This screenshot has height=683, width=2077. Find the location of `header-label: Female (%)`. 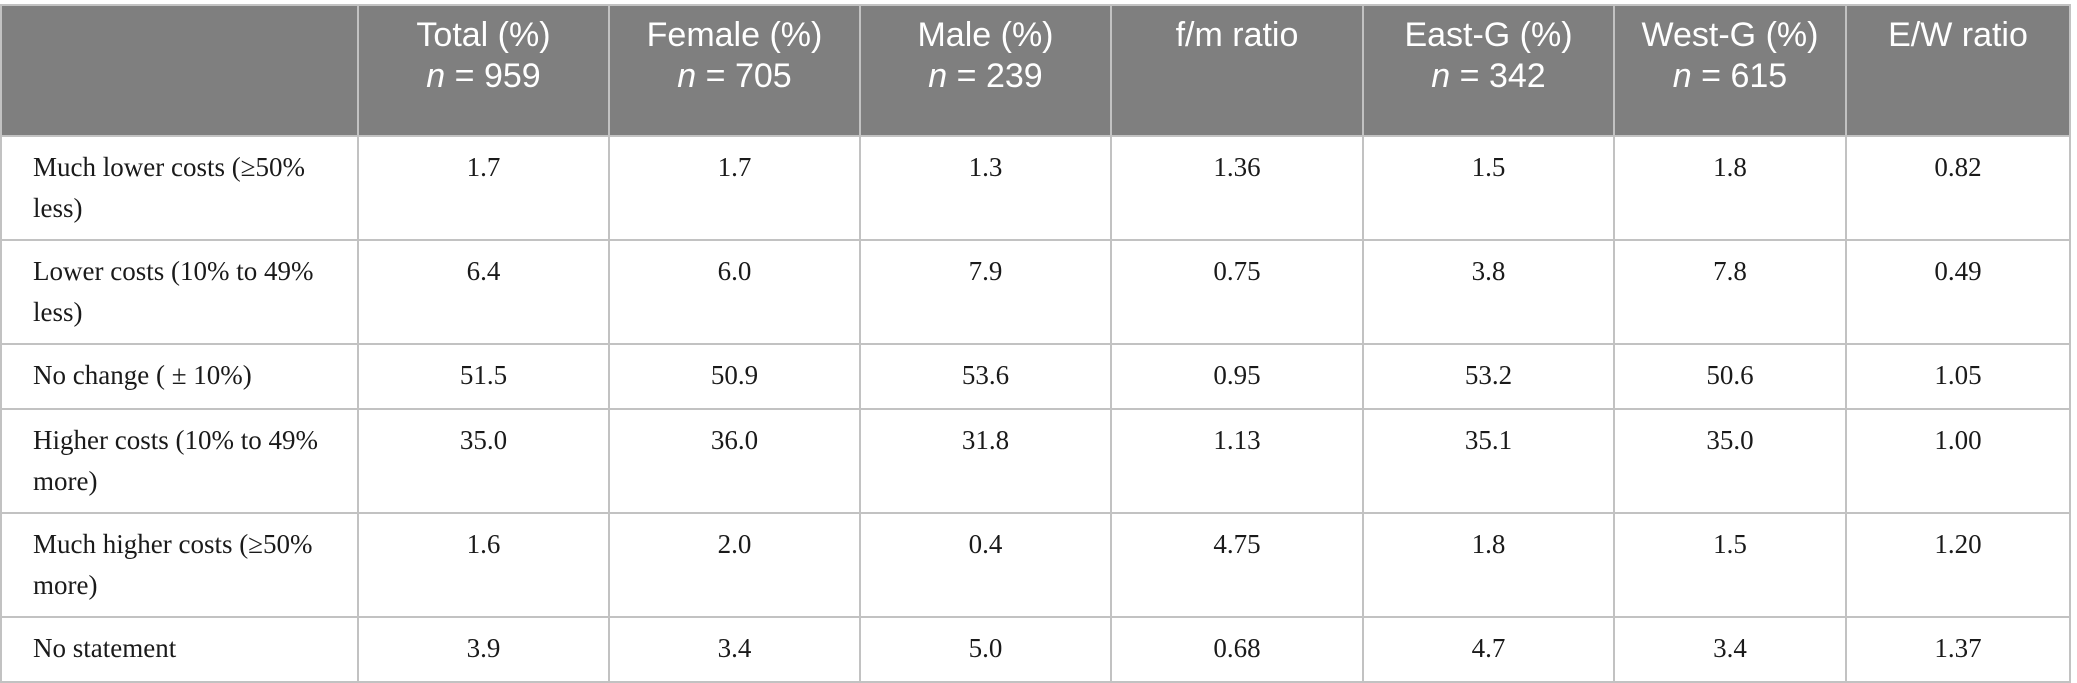

header-label: Female (%) is located at coordinates (734, 35).